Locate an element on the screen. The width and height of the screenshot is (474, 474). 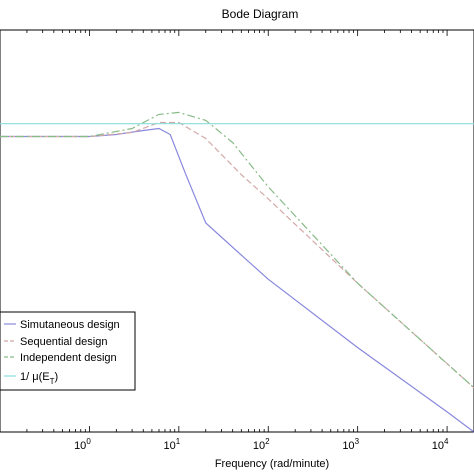
legend-label-4: 1/ μ(ET) is located at coordinates (39, 378).